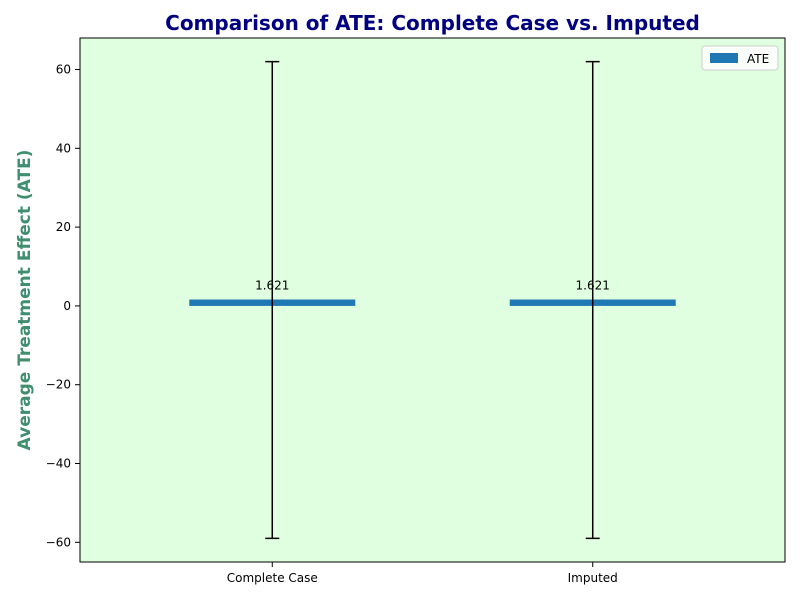  What do you see at coordinates (724, 58) in the screenshot?
I see `legend-swatch` at bounding box center [724, 58].